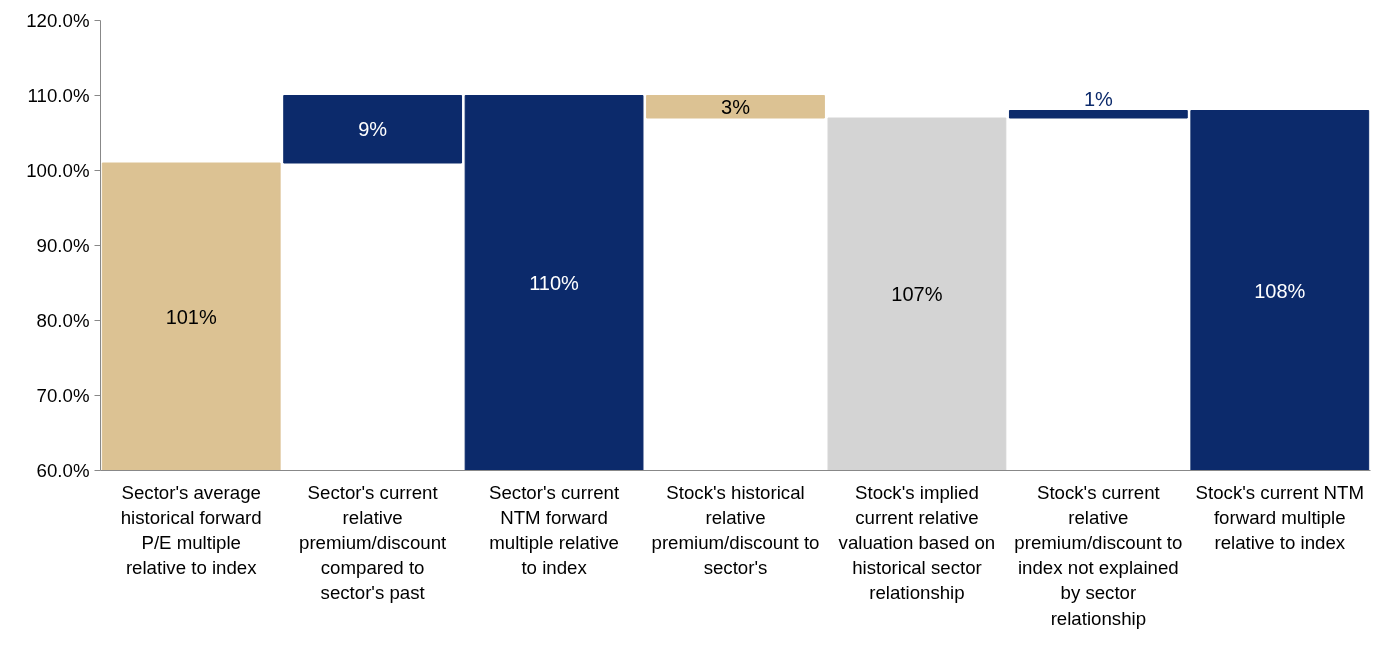 The image size is (1392, 648). I want to click on x-tick-label: Stock's current relative premium/discount to index not explained by sector relationship, so click(1098, 555).